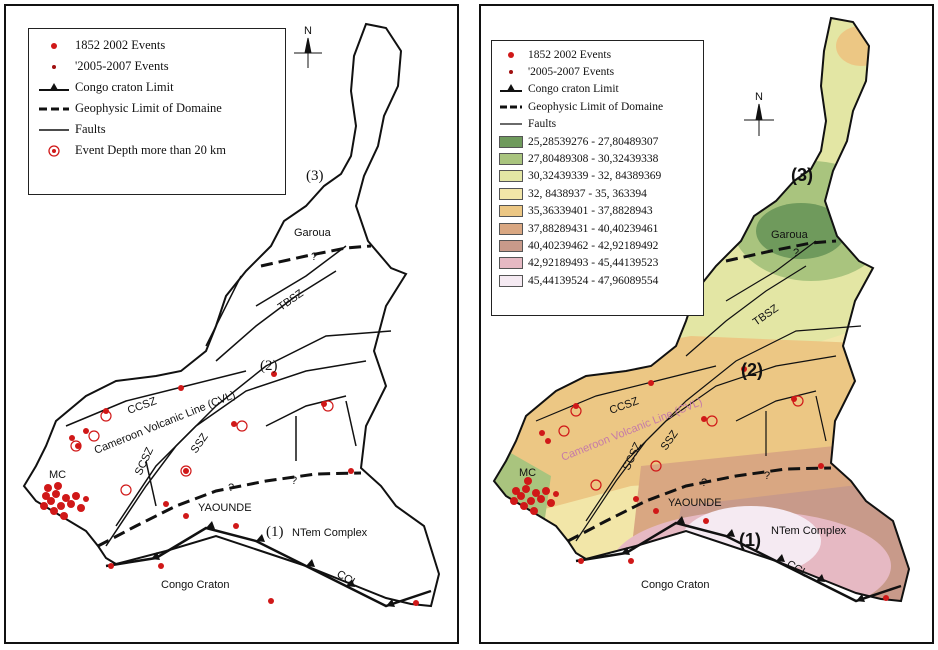 The height and width of the screenshot is (650, 938). Describe the element at coordinates (593, 228) in the screenshot. I see `legend-class-label: 37,88289431 - 40,40239461` at that location.